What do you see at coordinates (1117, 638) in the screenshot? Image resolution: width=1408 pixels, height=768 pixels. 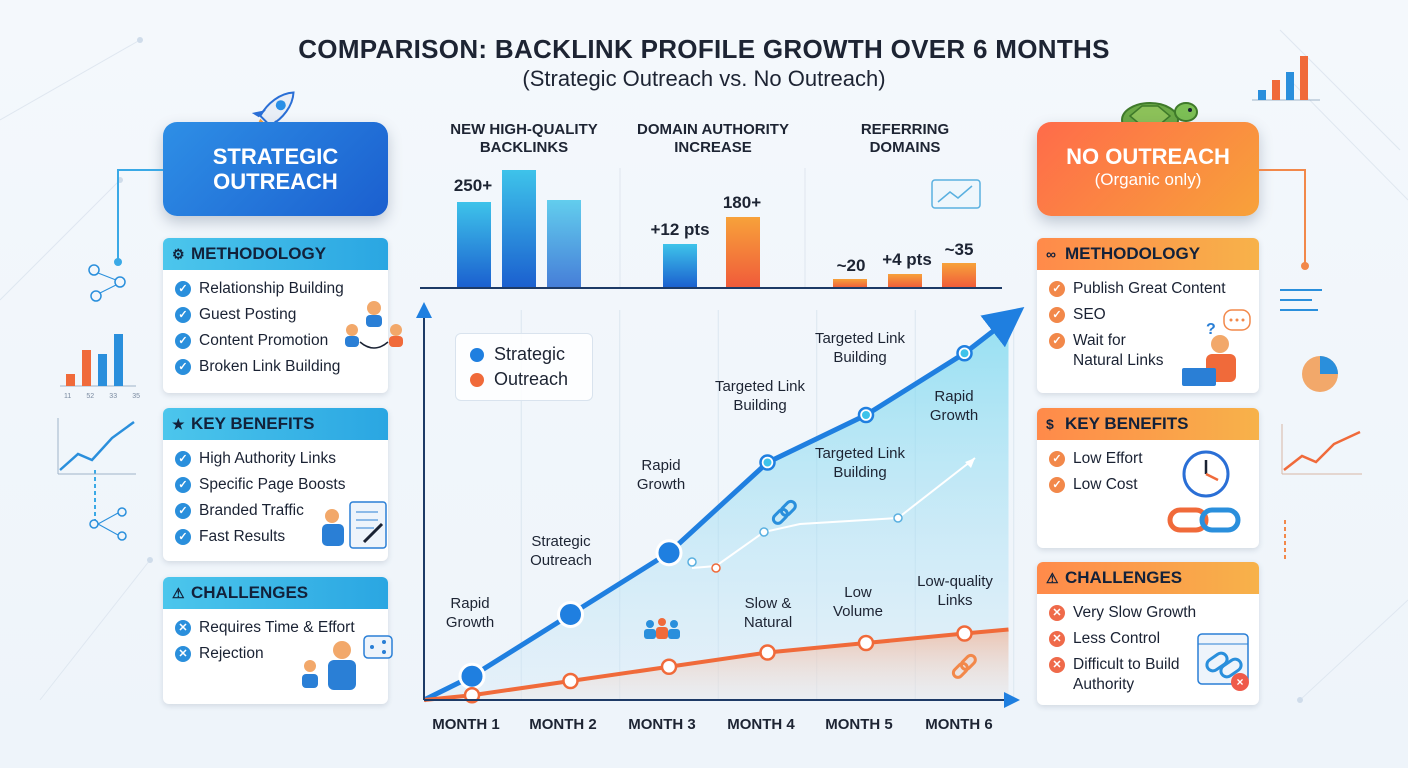 I see `list-item-label: Less Control` at bounding box center [1117, 638].